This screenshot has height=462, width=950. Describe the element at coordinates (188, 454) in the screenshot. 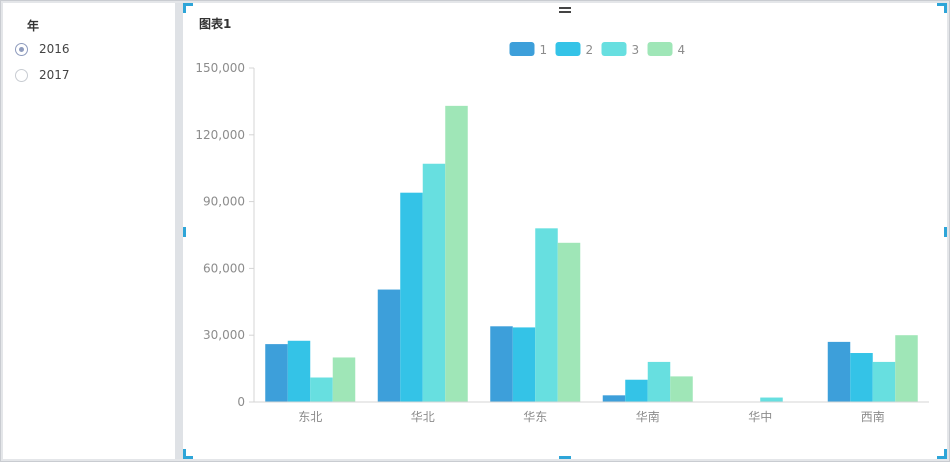

I see `resize-handle-bottom-left` at that location.